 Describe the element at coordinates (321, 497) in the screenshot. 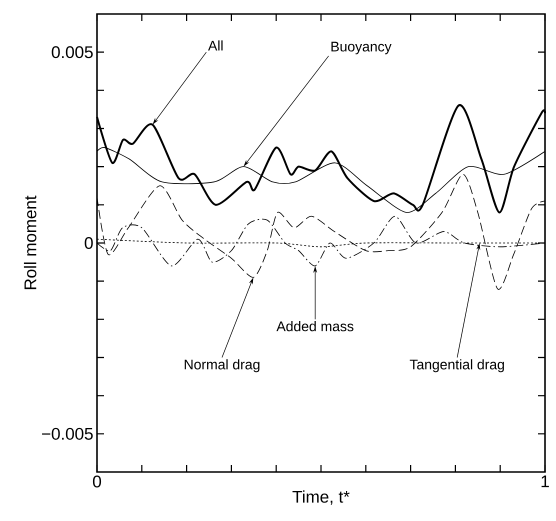

I see `x-axis-title: Time, t*` at that location.